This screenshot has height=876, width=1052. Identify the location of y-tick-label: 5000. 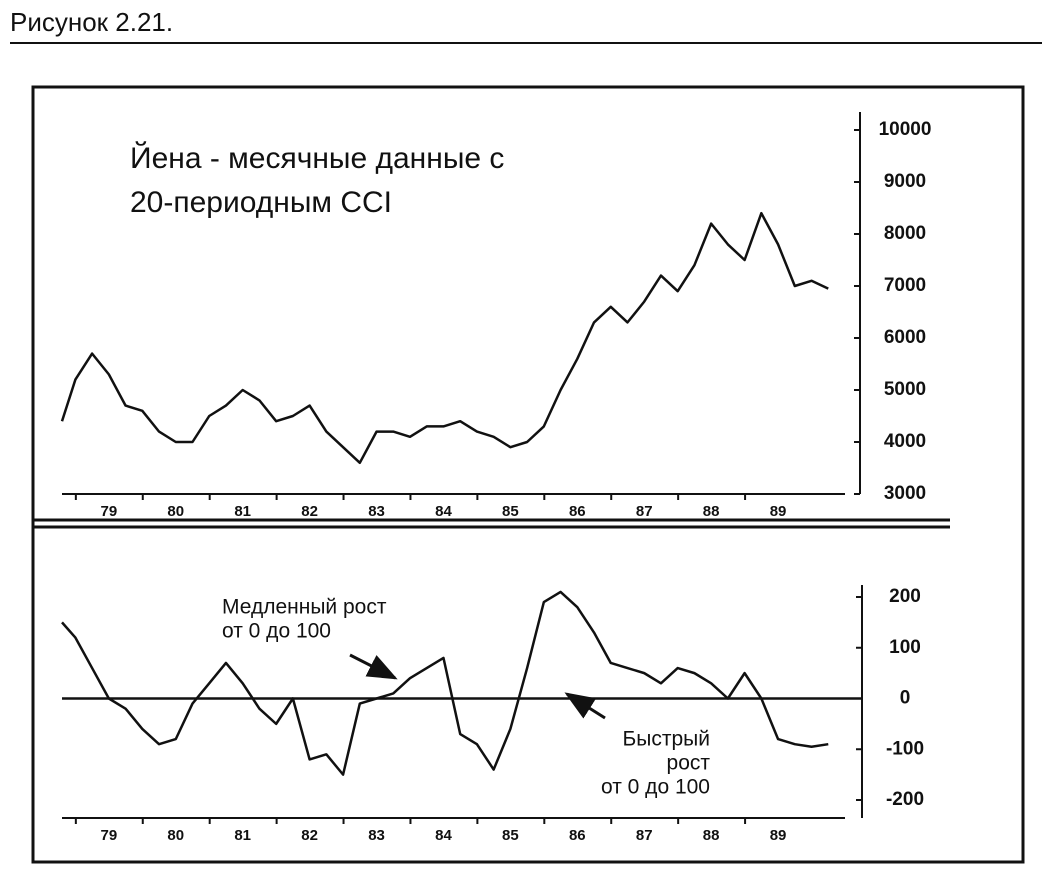
(905, 389).